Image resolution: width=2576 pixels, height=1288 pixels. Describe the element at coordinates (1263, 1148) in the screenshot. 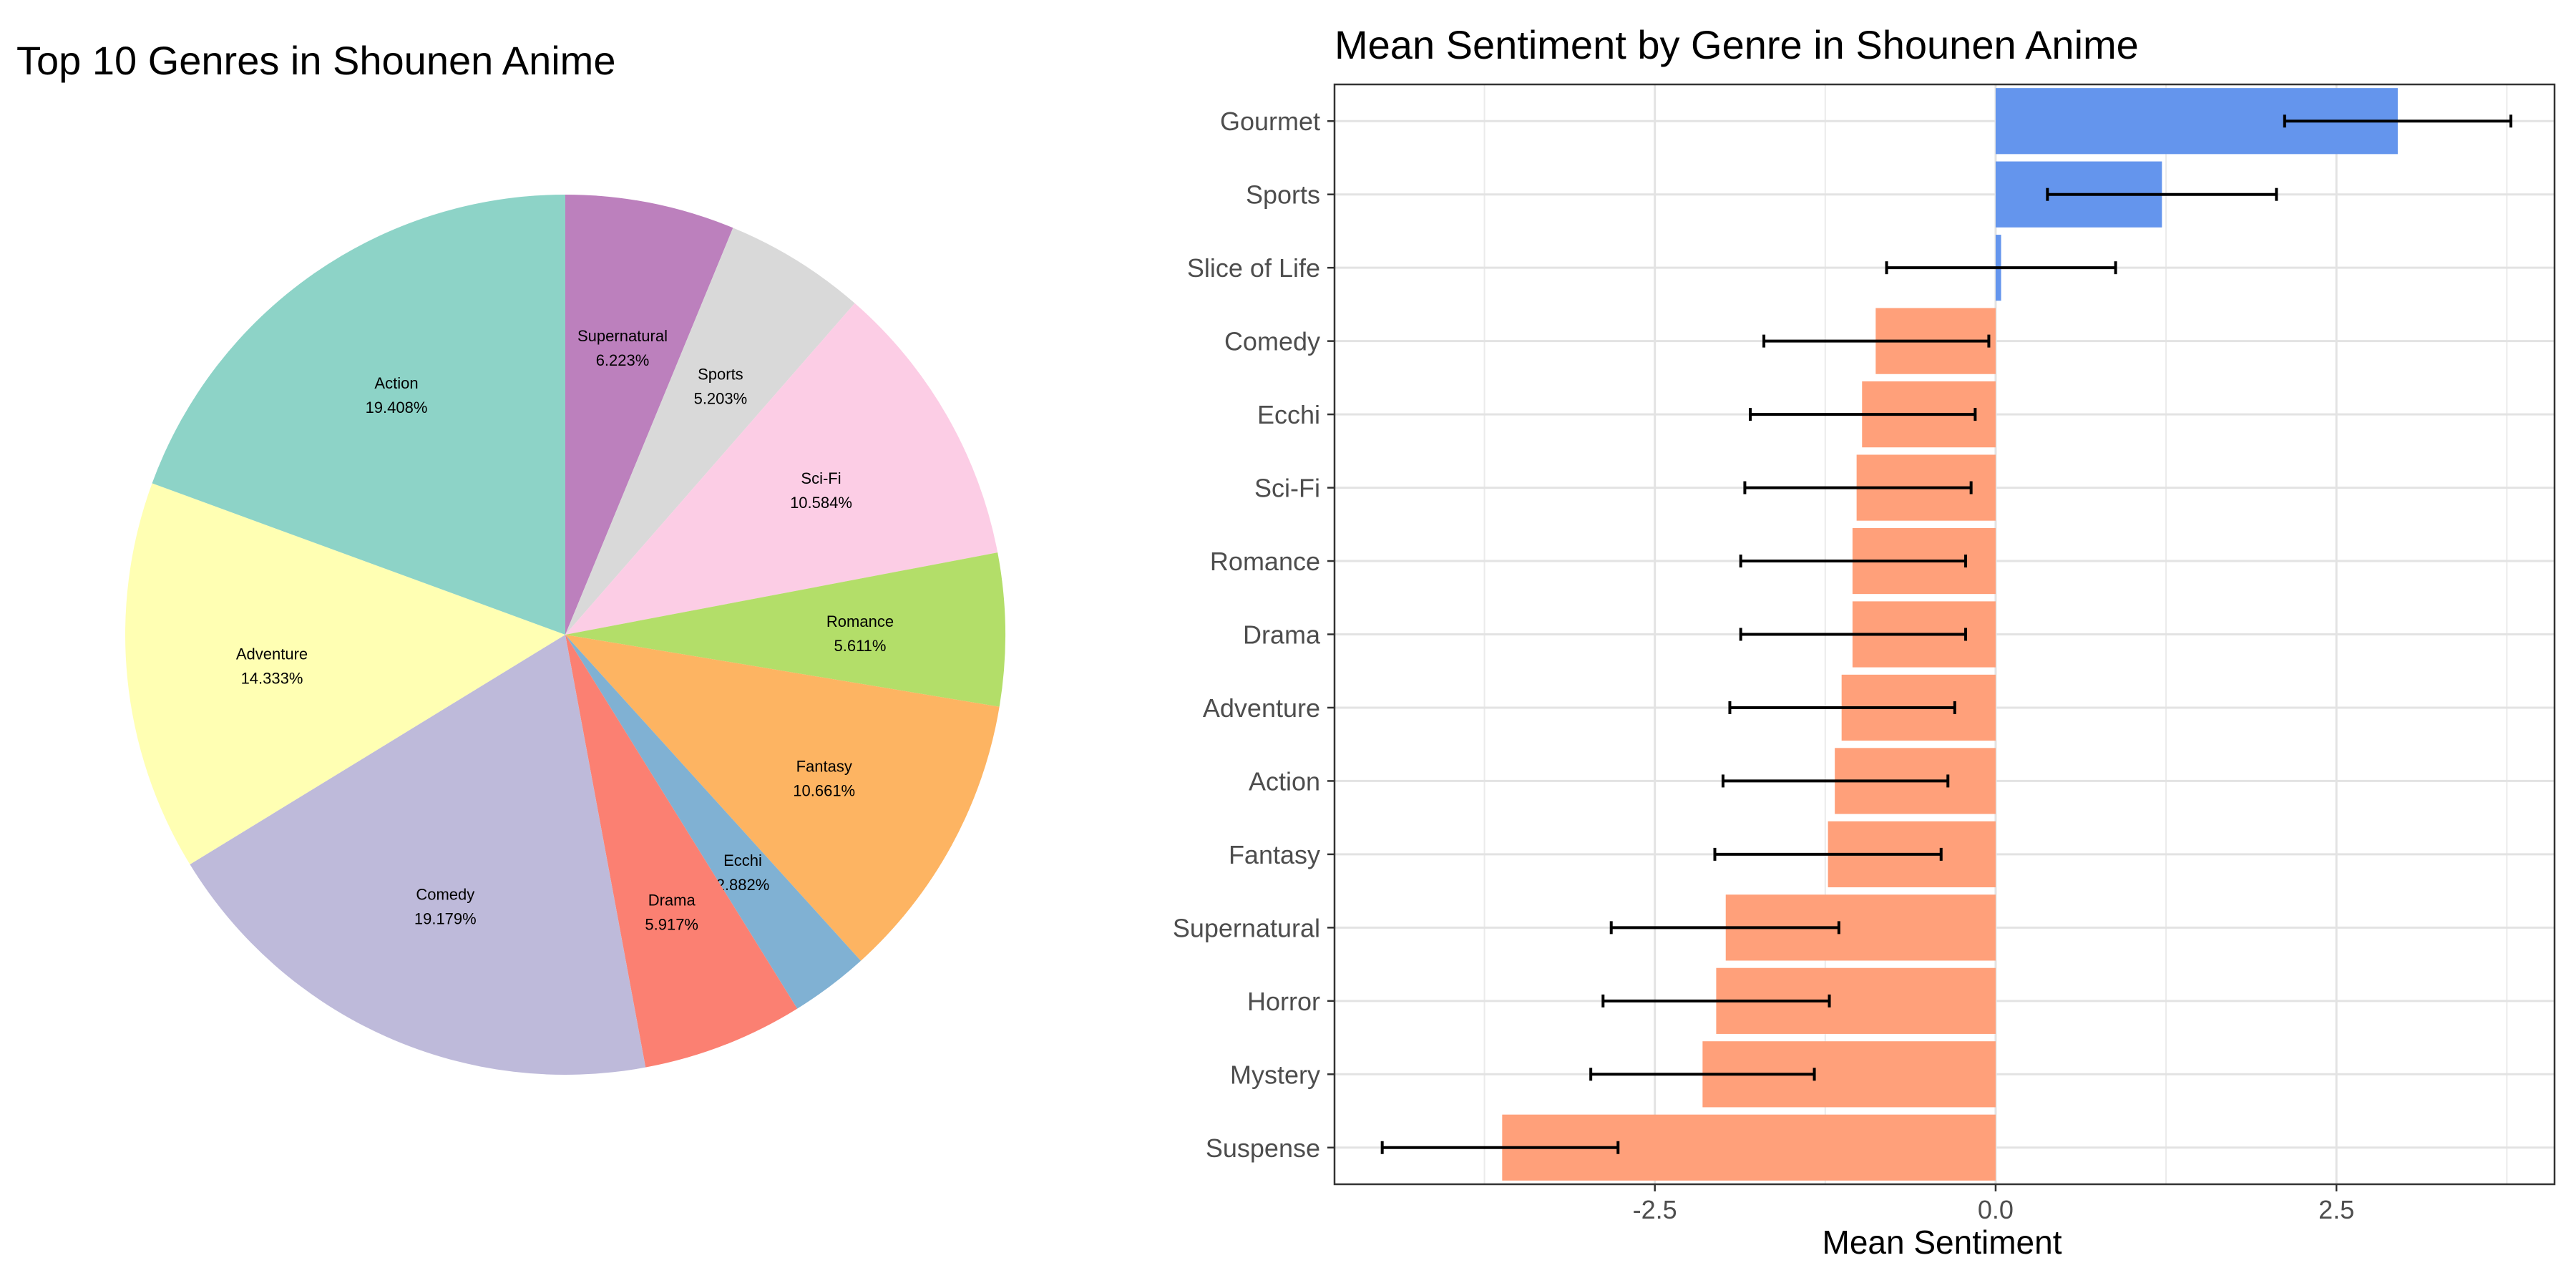

I see `y-tick-label-suspense: Suspense` at that location.